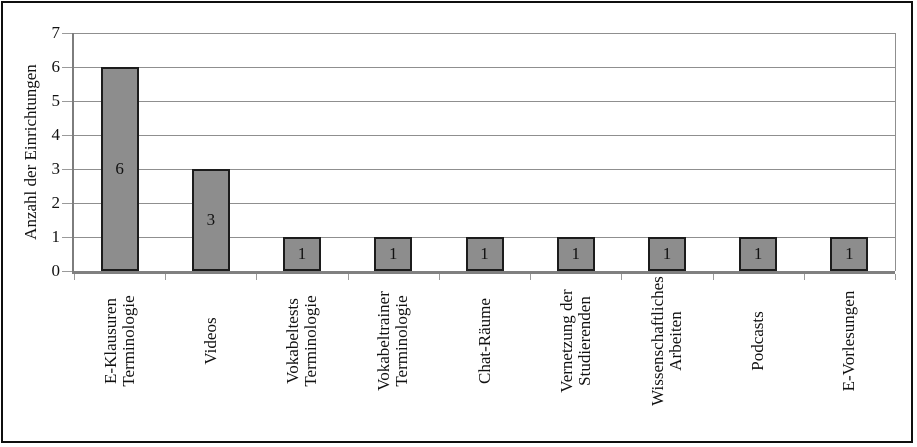 The image size is (917, 447). I want to click on y-axis-tick-label: 0, so click(56, 270).